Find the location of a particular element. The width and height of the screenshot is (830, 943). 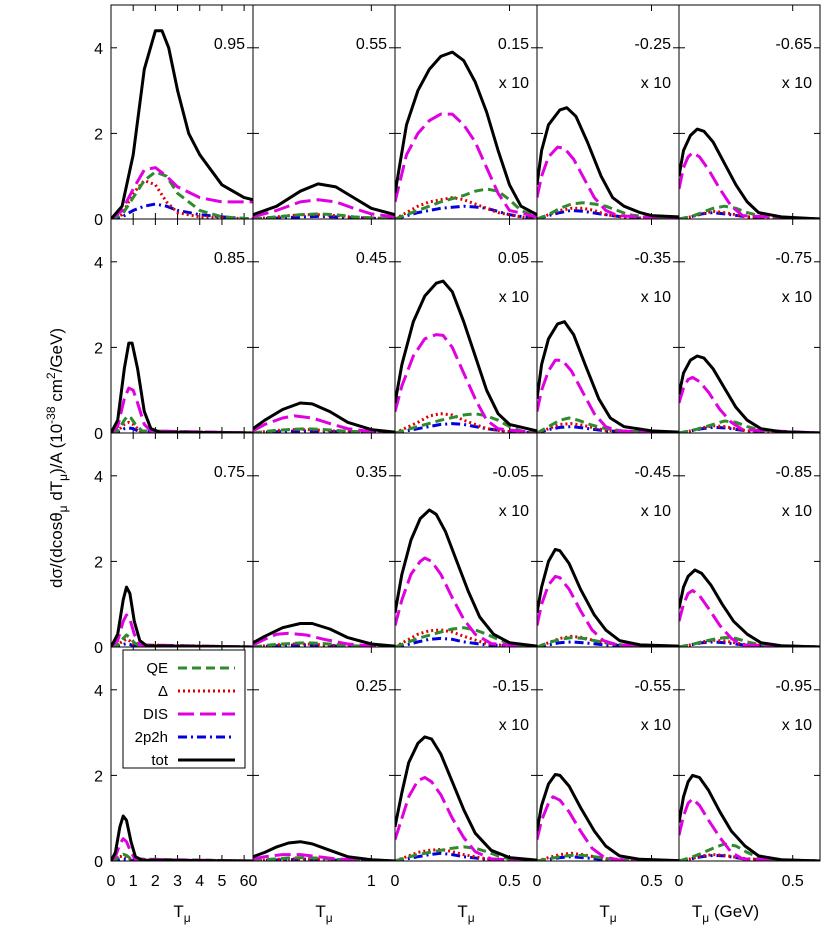

legend: QE Δ DIS 2p2h tot is located at coordinates (184, 709).